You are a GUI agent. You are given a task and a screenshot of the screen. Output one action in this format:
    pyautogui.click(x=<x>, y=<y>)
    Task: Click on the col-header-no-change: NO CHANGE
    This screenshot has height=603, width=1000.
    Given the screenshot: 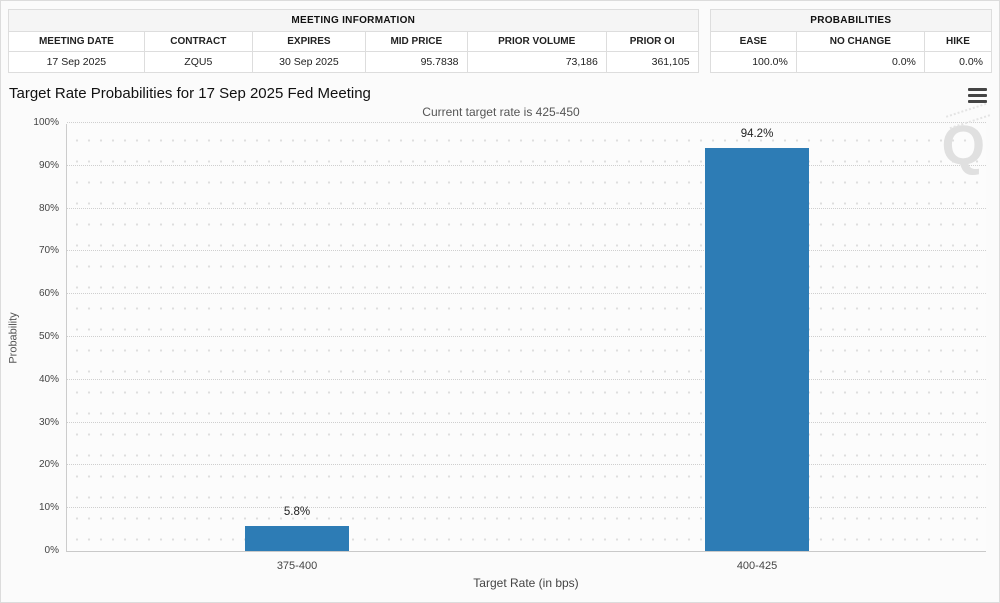 What is the action you would take?
    pyautogui.click(x=860, y=41)
    